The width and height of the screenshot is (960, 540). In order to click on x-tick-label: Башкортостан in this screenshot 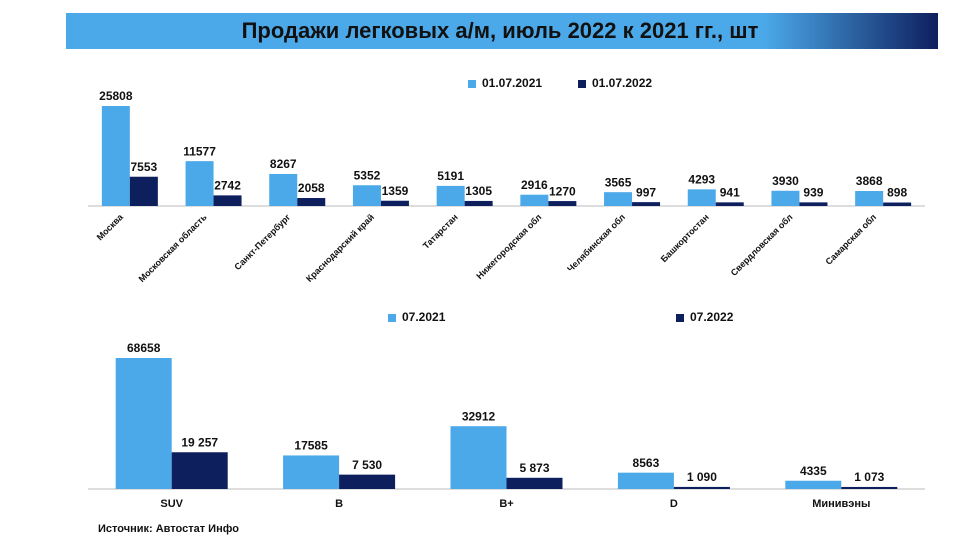, I will do `click(685, 238)`.